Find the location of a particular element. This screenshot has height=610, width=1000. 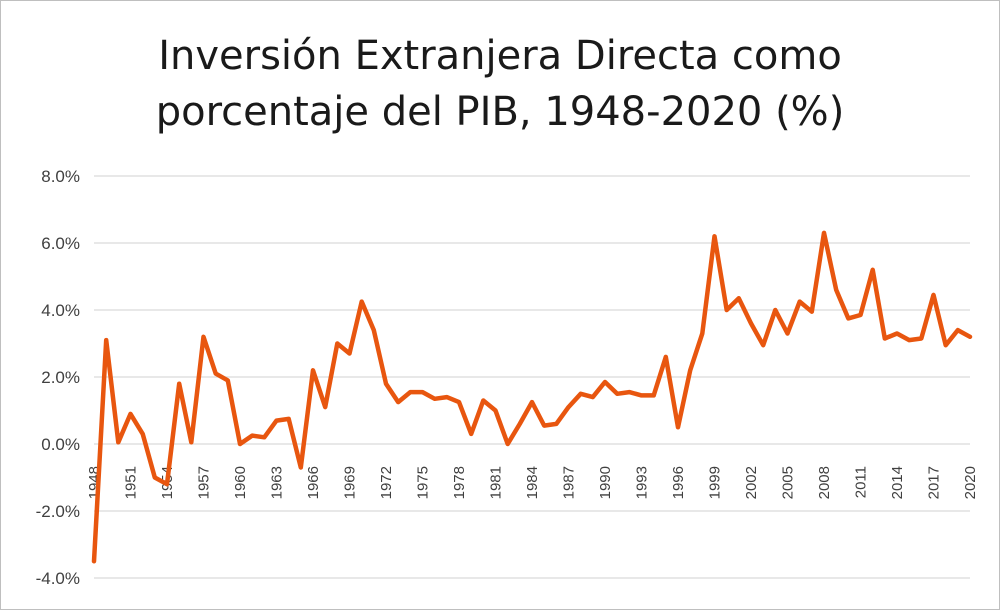

chart-title-line-1: Inversión Extranjera Directa como is located at coordinates (500, 56).